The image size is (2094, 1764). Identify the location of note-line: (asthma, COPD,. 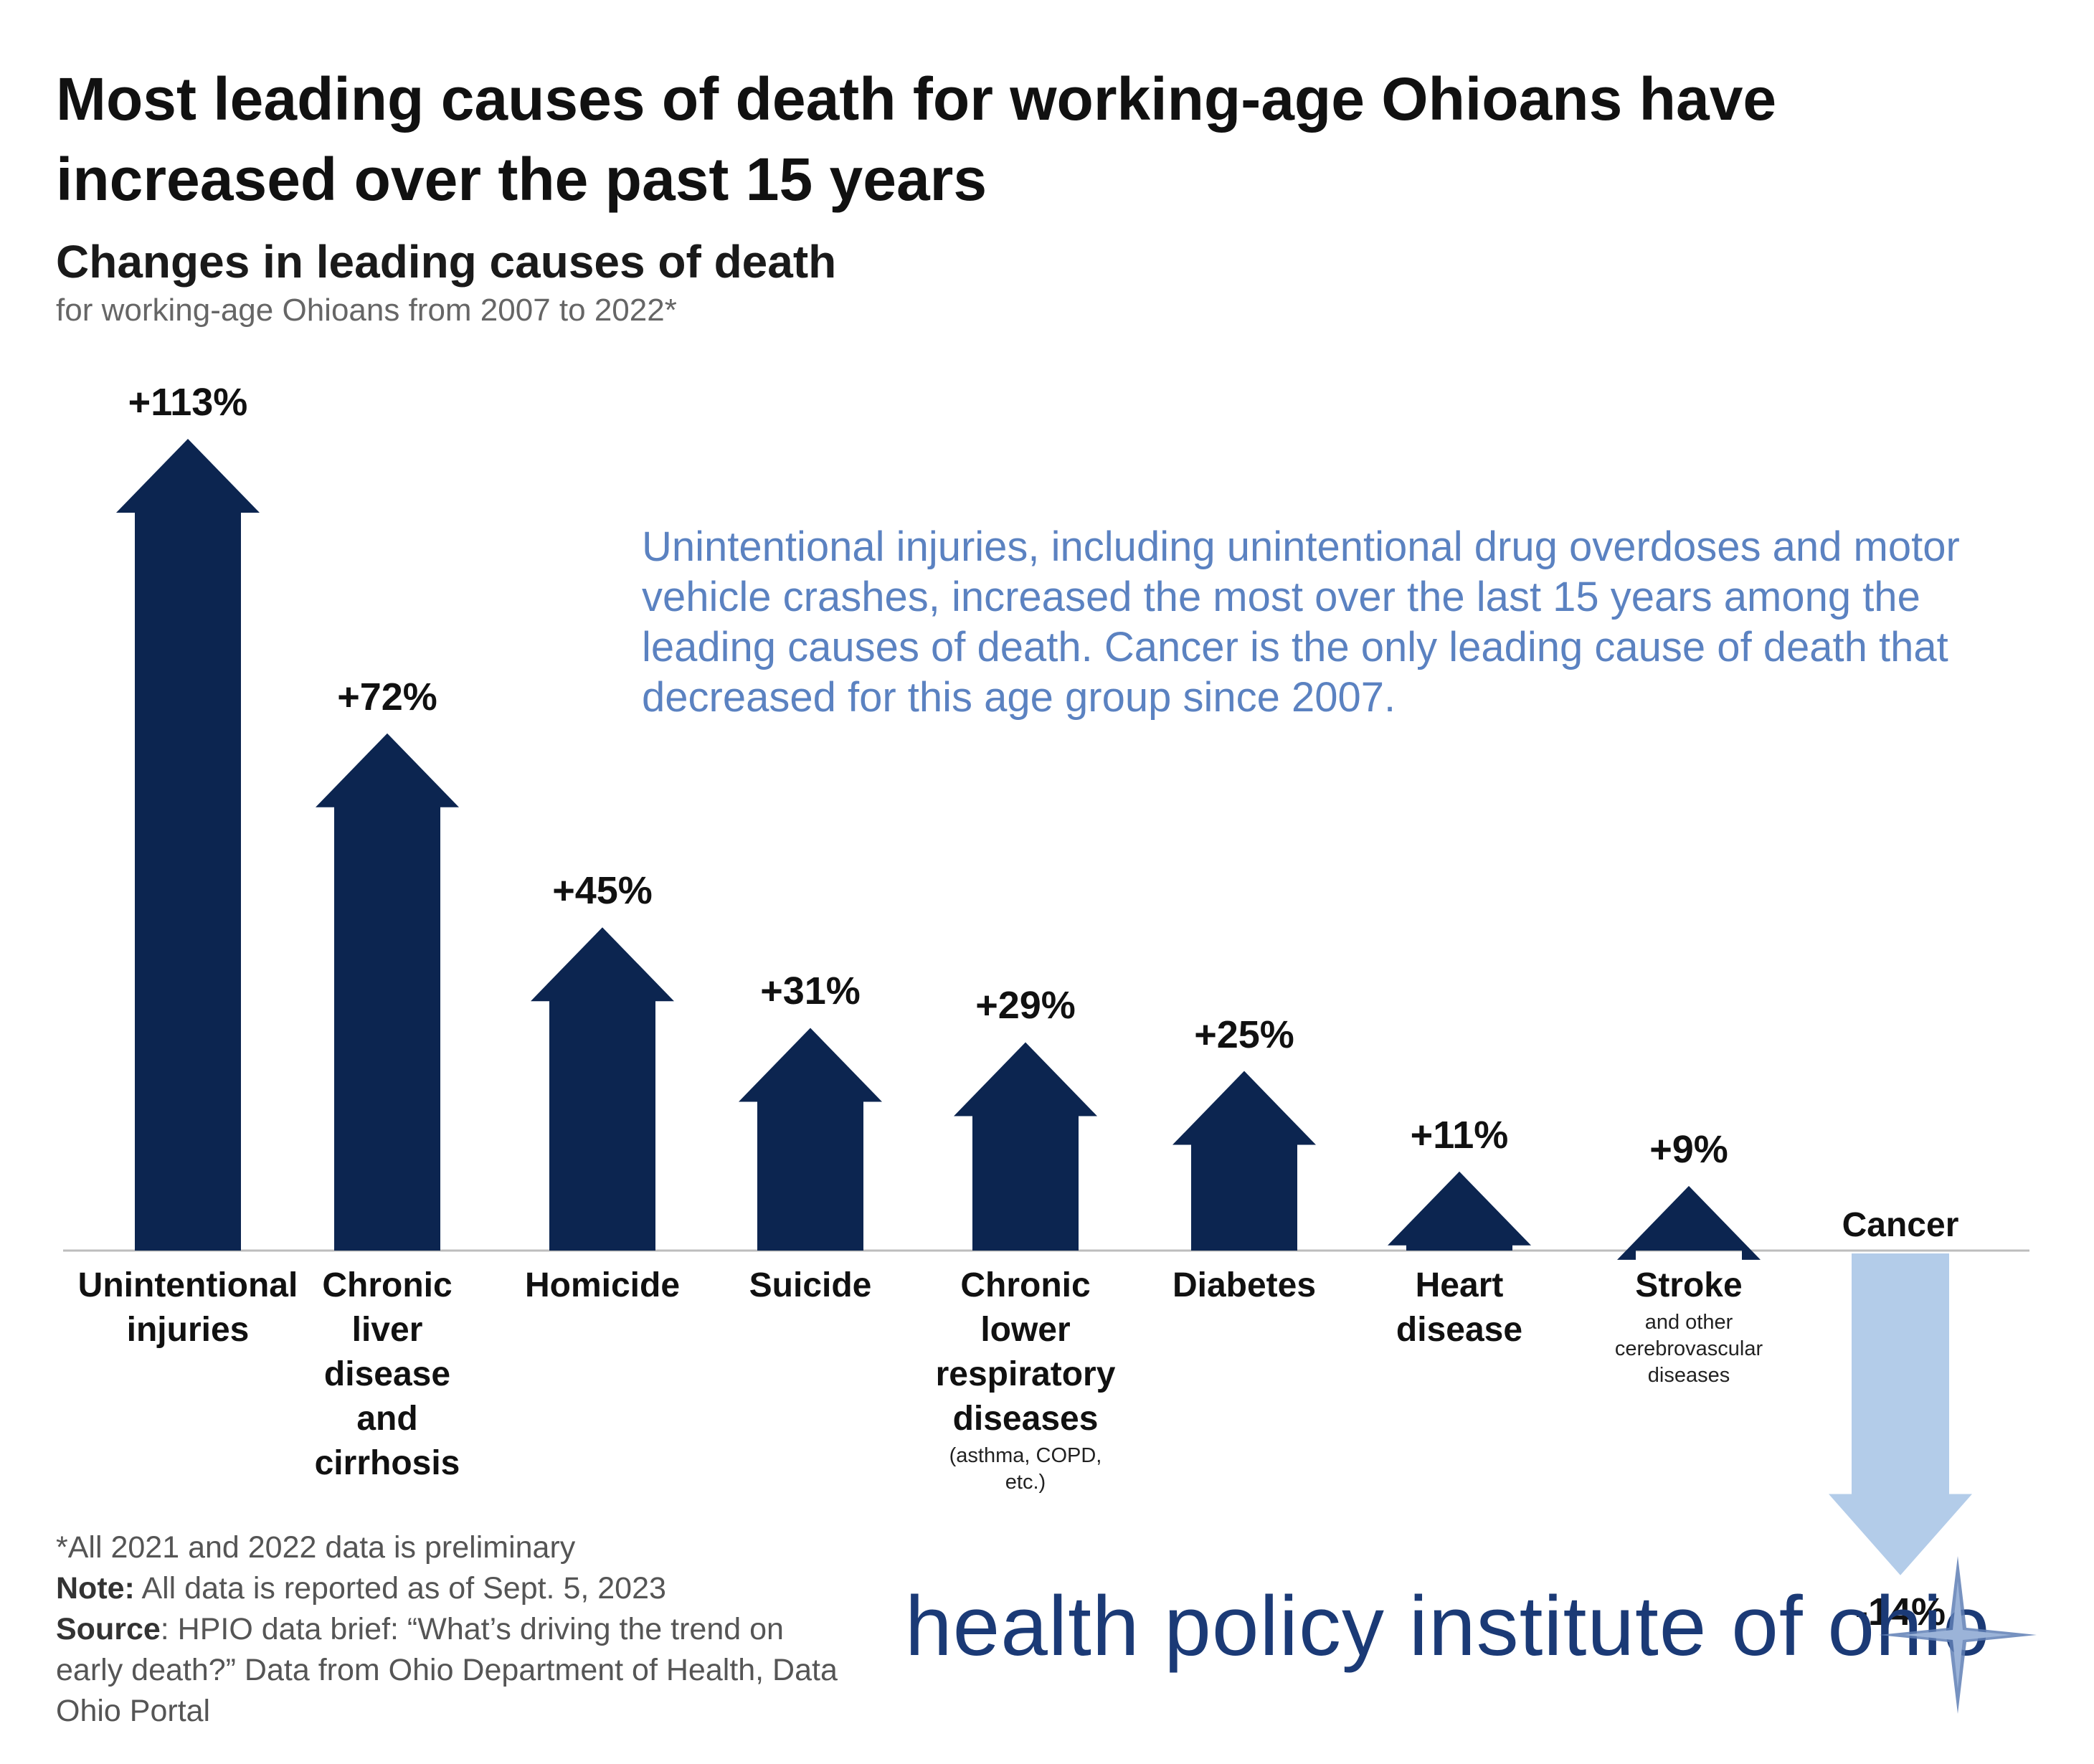
(1025, 1455).